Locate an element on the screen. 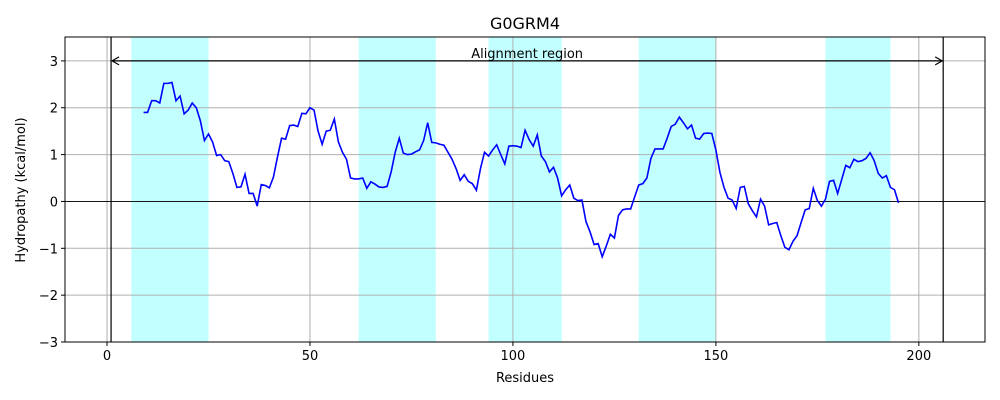  y-tick-label: −2 is located at coordinates (48, 296).